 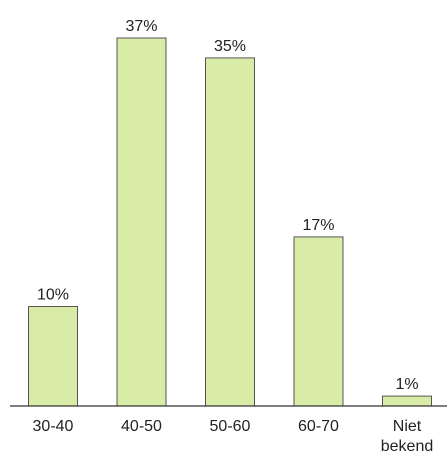 What do you see at coordinates (407, 426) in the screenshot?
I see `x-tick-label-4-line-0: Niet` at bounding box center [407, 426].